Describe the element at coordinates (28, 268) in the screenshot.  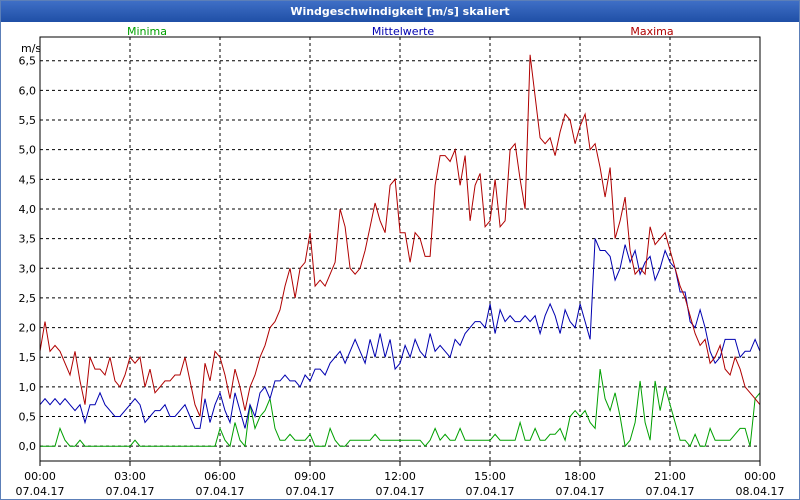
I see `y-tick-label: 3,0` at that location.